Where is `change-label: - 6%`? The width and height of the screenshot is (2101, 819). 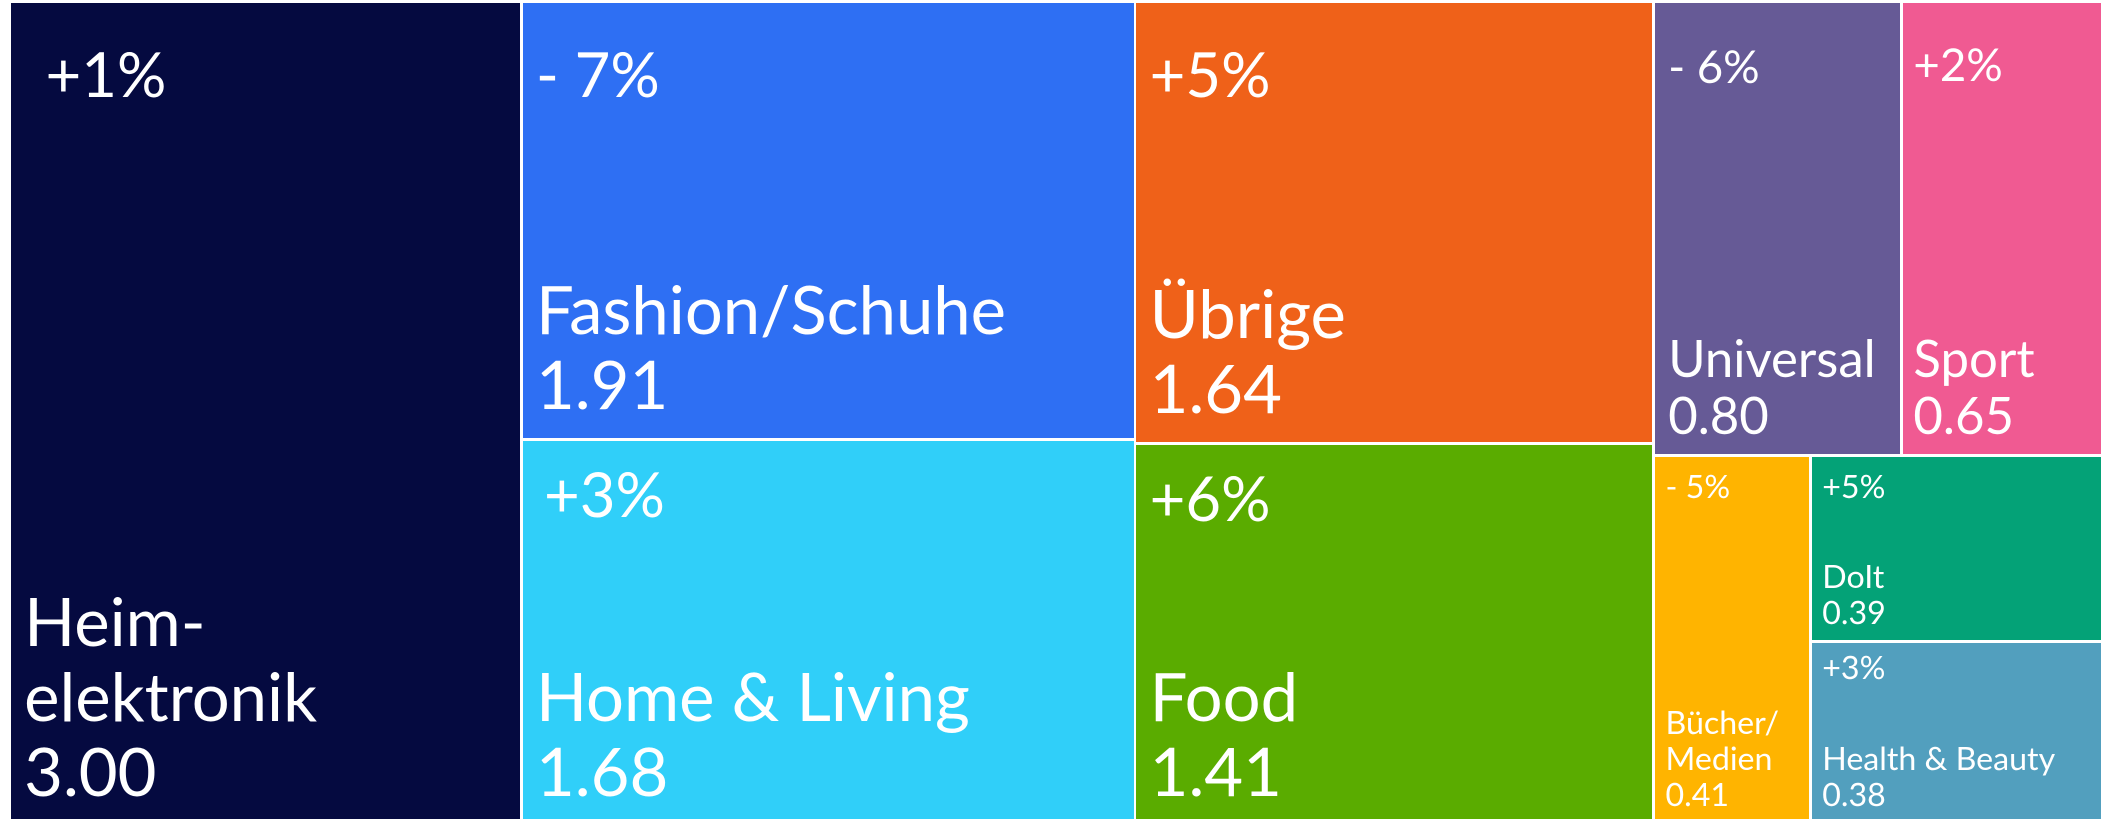
change-label: - 6% is located at coordinates (1714, 66).